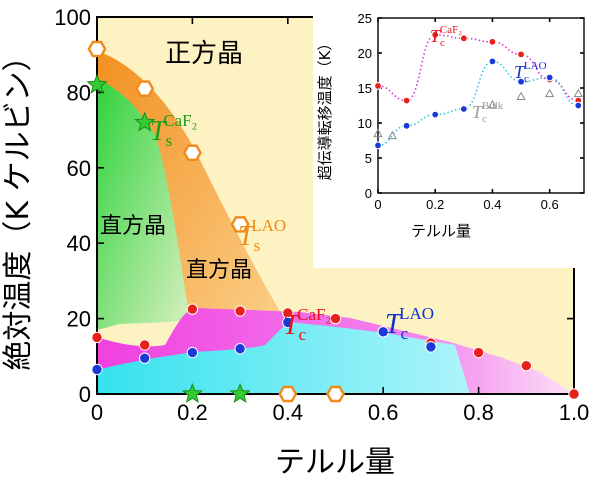 This screenshot has width=600, height=483. I want to click on main-y-axis-title: 絶対温度（K ケルビン）, so click(18, 205).